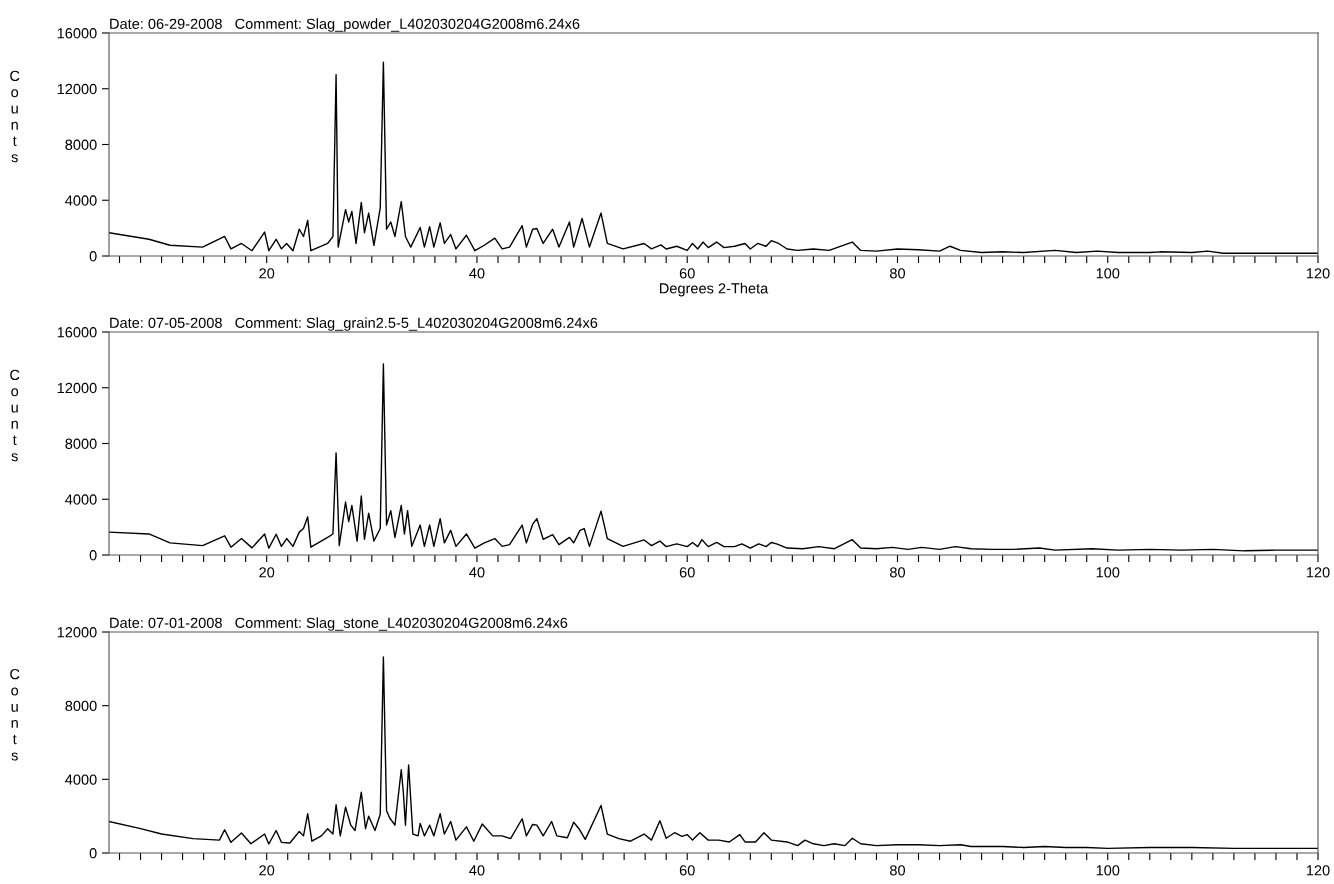  Describe the element at coordinates (354, 324) in the screenshot. I see `chart-title: Date: 07-05-2008 Comment: Slag_grain2.5-5_L402030204G2008m6.24x6` at that location.